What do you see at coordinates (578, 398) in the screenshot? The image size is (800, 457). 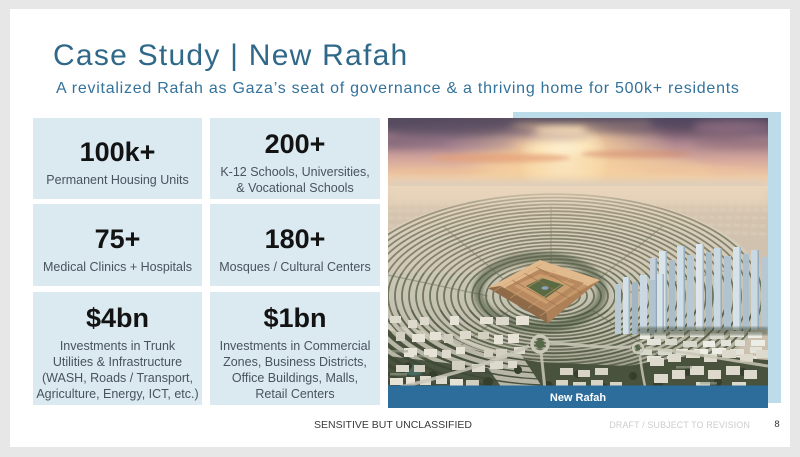 I see `svg-text: New Rafah` at bounding box center [578, 398].